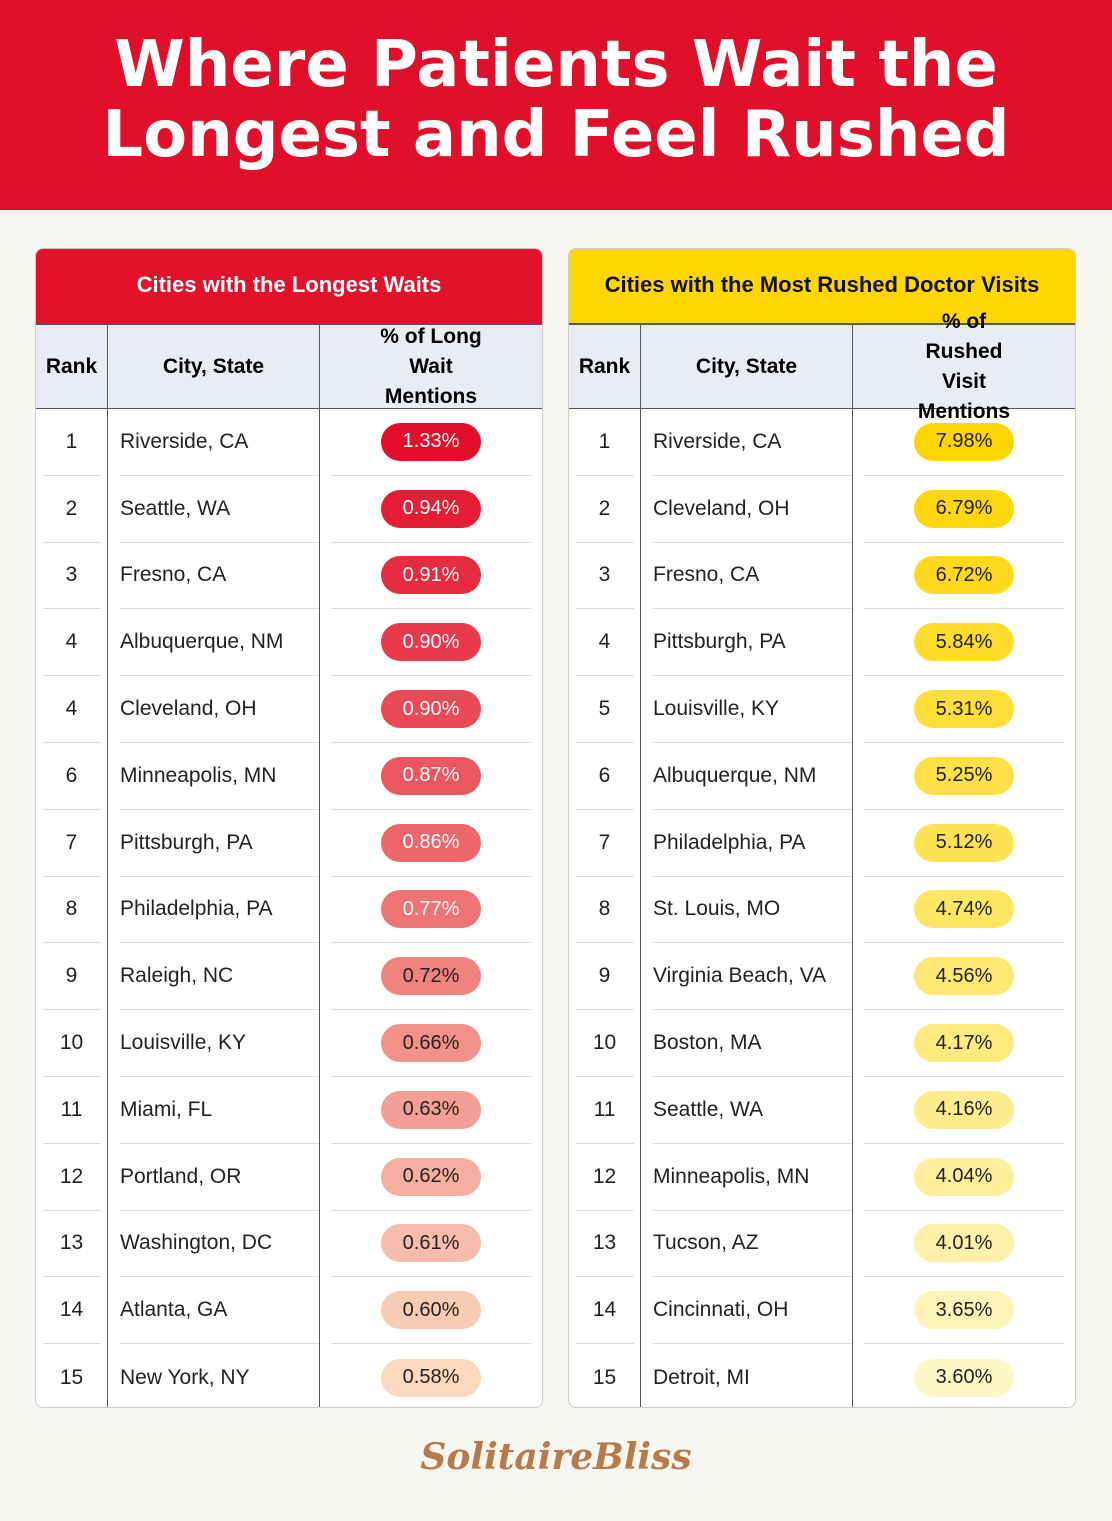 The image size is (1112, 1521). I want to click on city-cell: Atlanta, GA, so click(214, 1311).